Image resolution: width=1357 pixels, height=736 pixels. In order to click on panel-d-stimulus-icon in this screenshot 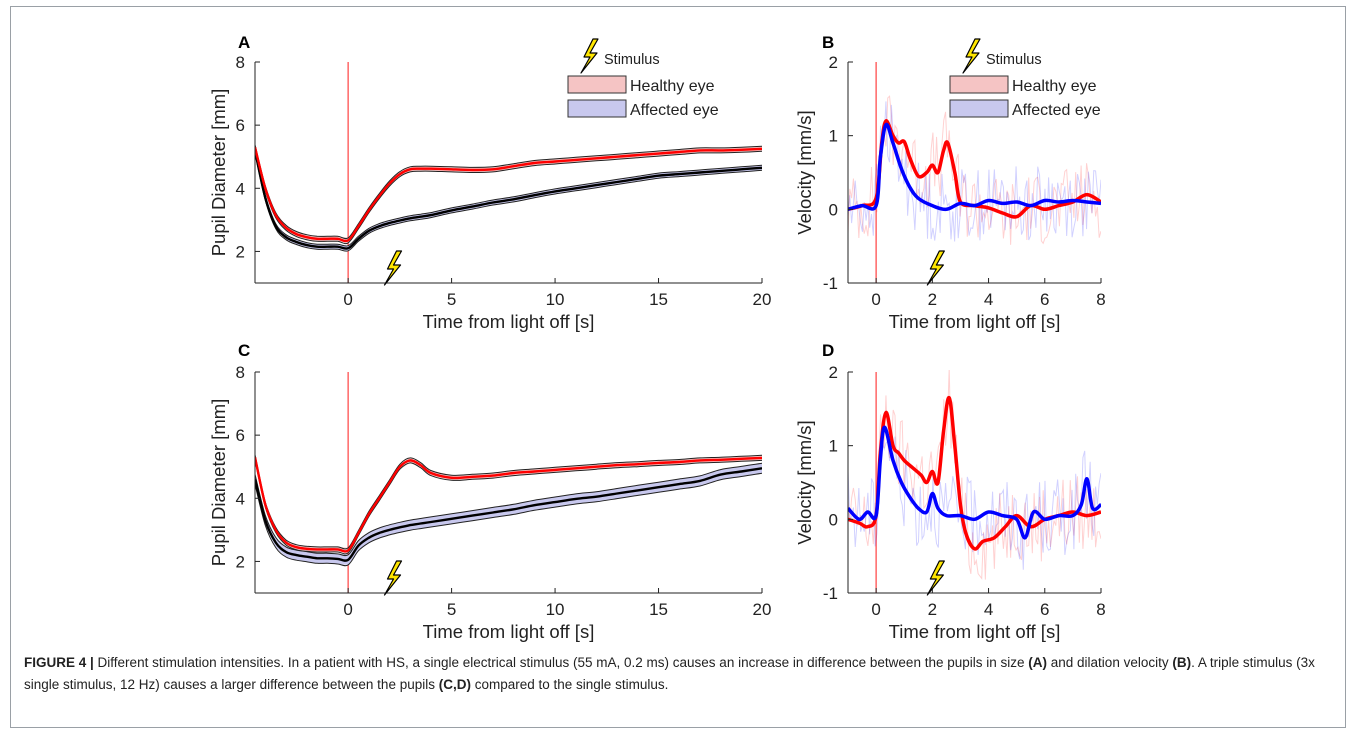, I will do `click(935, 578)`.